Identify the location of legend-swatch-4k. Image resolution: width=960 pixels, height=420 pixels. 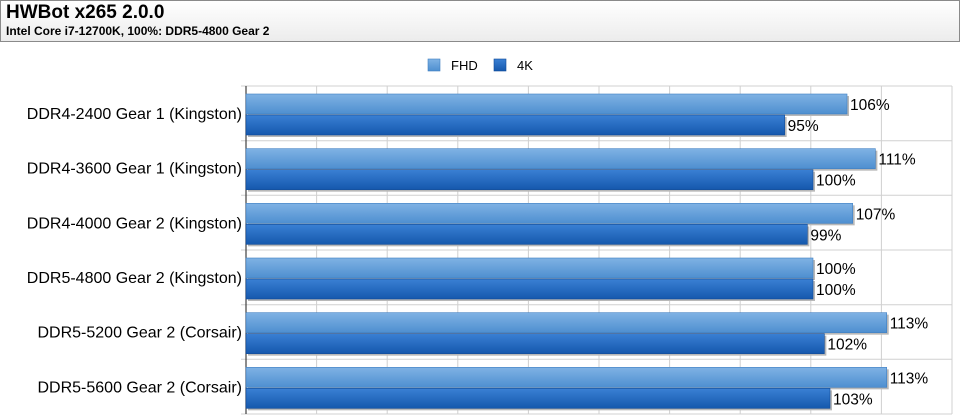
(500, 65).